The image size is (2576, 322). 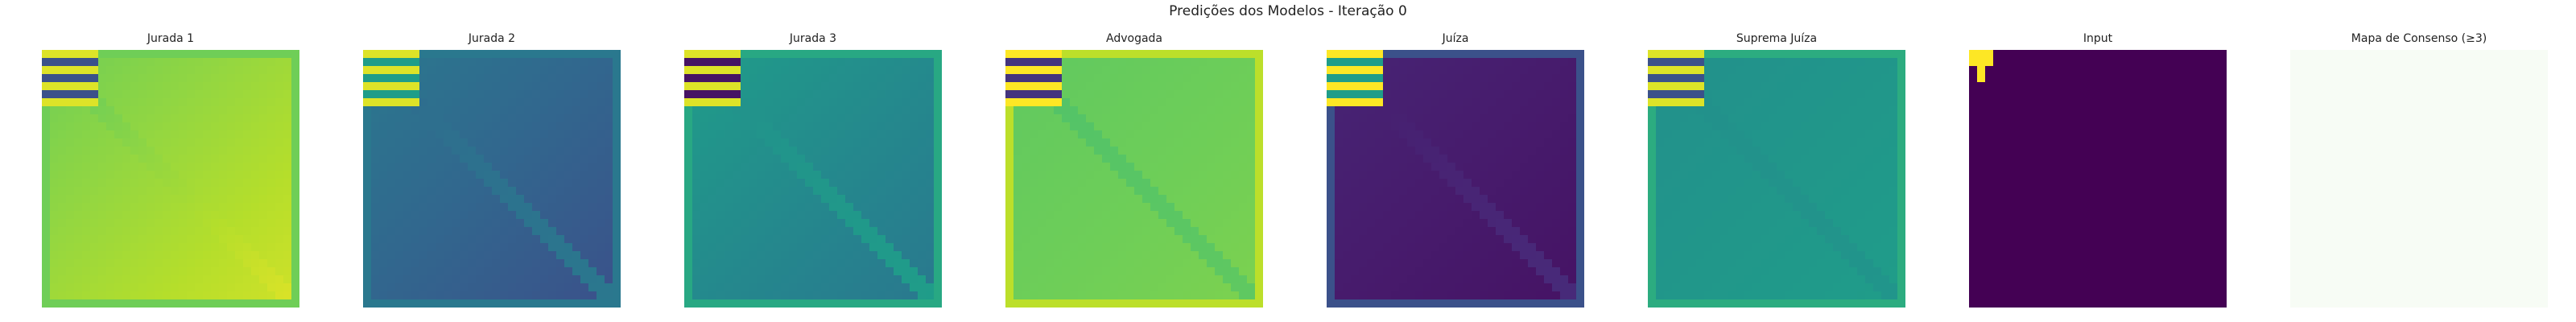 I want to click on panel-juiza: Juíza, so click(x=1455, y=169).